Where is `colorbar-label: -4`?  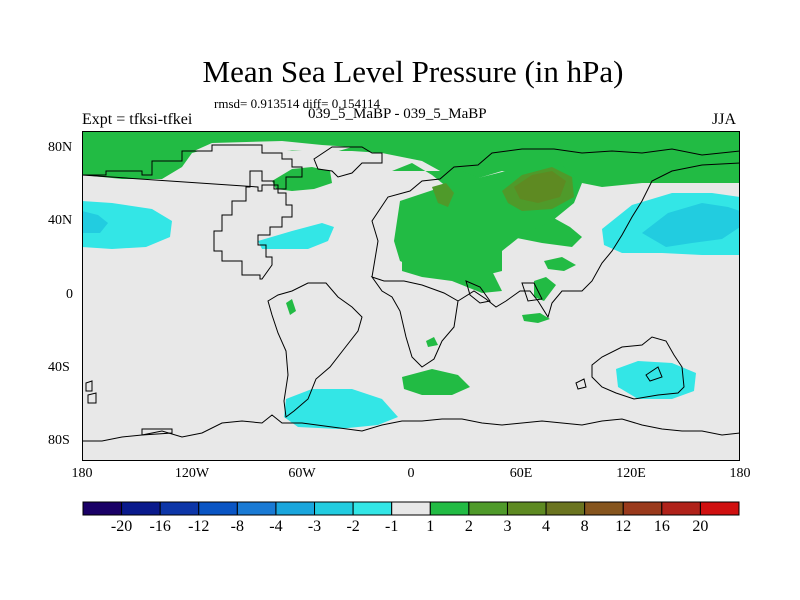 colorbar-label: -4 is located at coordinates (276, 526).